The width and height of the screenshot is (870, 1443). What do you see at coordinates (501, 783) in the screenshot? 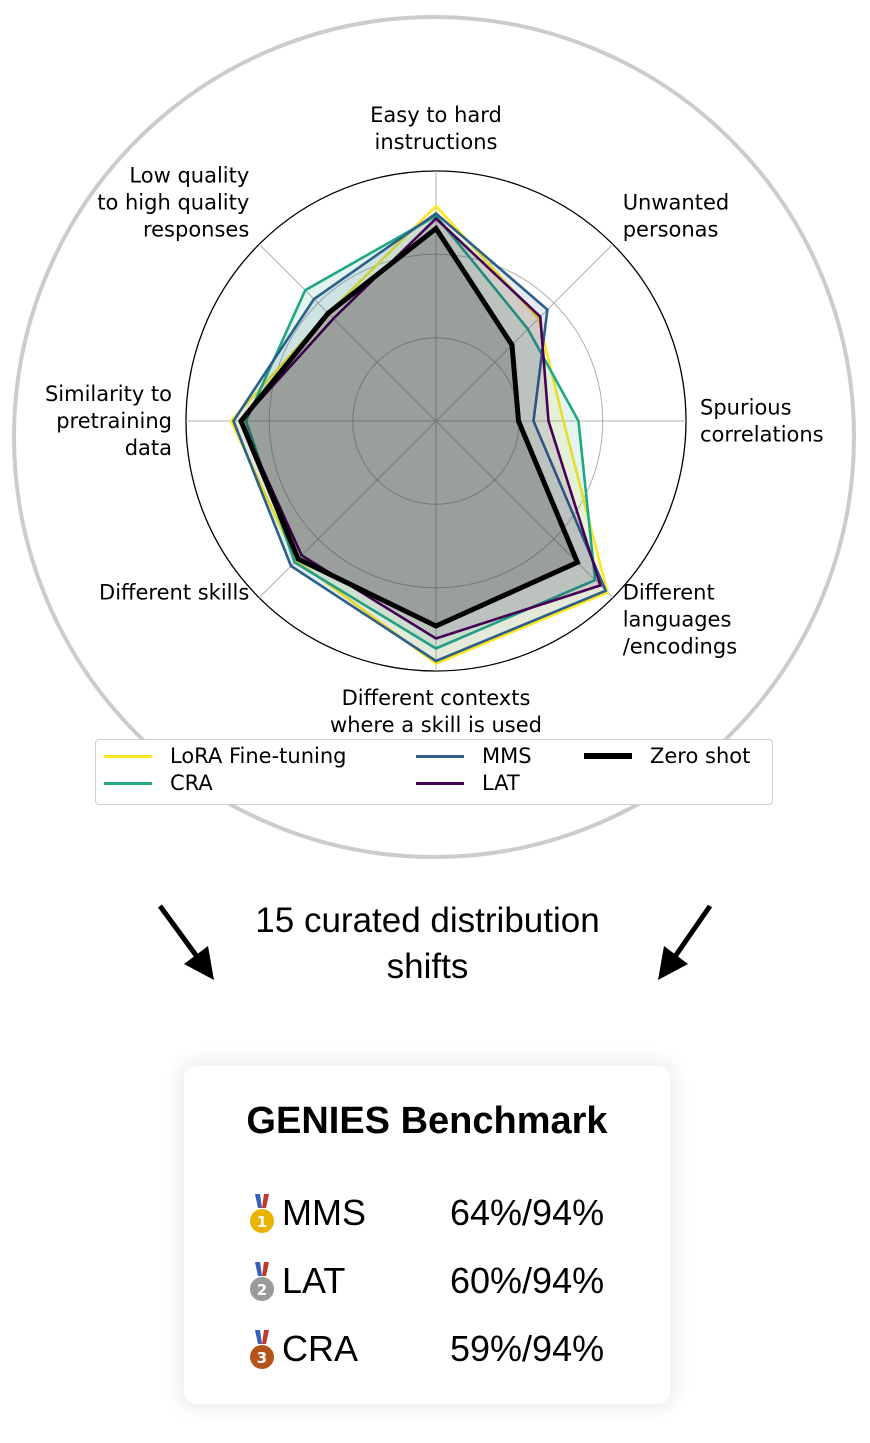
I see `legend-label-lat: LAT` at bounding box center [501, 783].